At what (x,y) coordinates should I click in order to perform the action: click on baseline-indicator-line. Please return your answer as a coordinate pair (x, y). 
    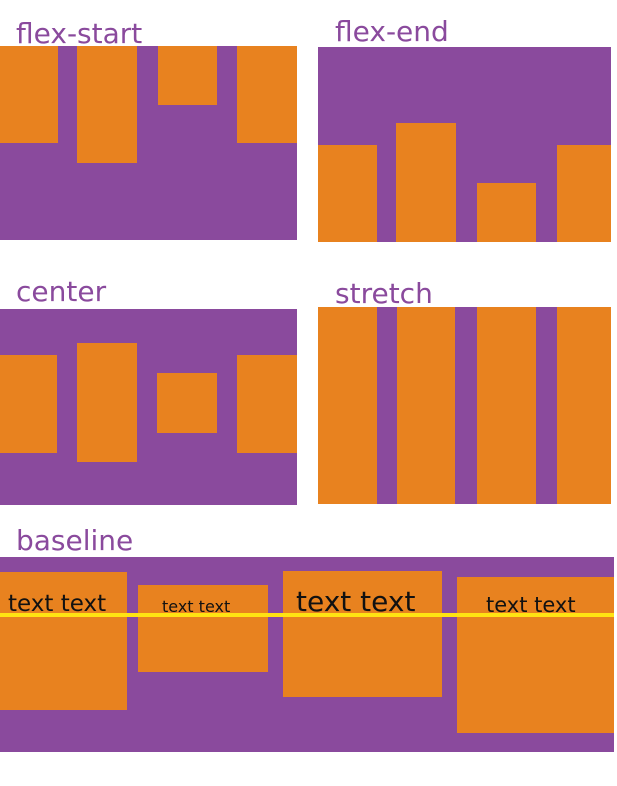
    Looking at the image, I should click on (307, 615).